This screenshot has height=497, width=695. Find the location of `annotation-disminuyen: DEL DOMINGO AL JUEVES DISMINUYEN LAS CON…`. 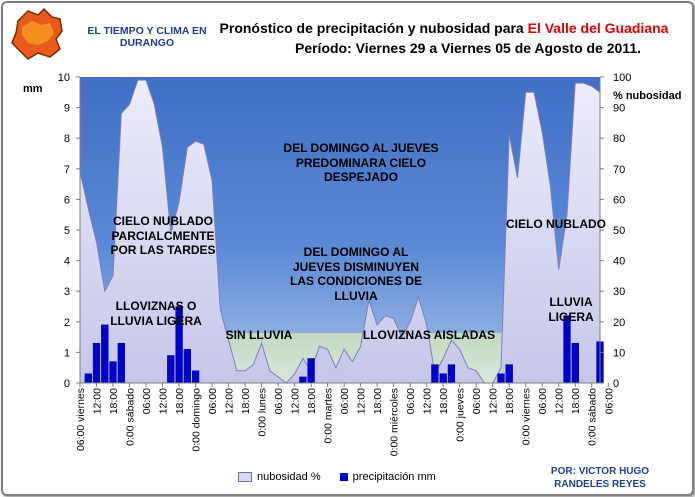

annotation-disminuyen: DEL DOMINGO AL JUEVES DISMINUYEN LAS CON… is located at coordinates (356, 274).